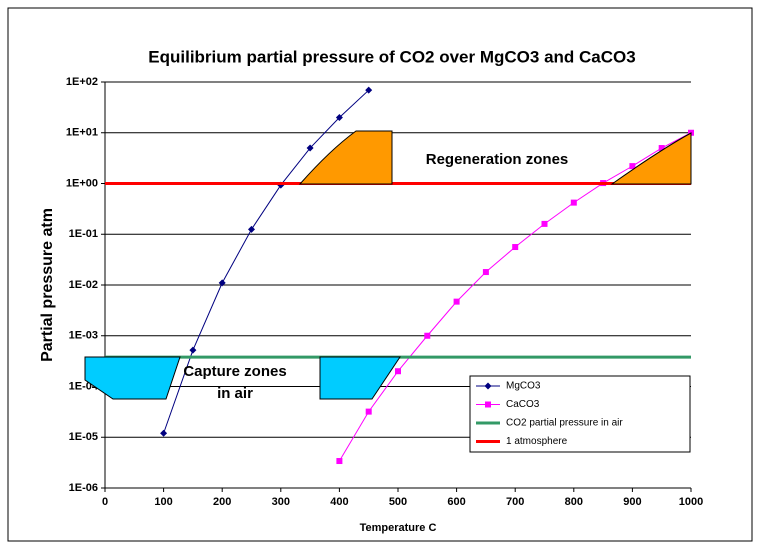  What do you see at coordinates (235, 393) in the screenshot?
I see `annotation: in air` at bounding box center [235, 393].